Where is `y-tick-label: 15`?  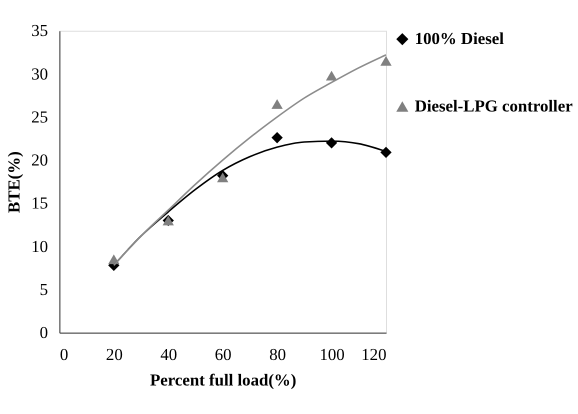 y-tick-label: 15 is located at coordinates (39, 203).